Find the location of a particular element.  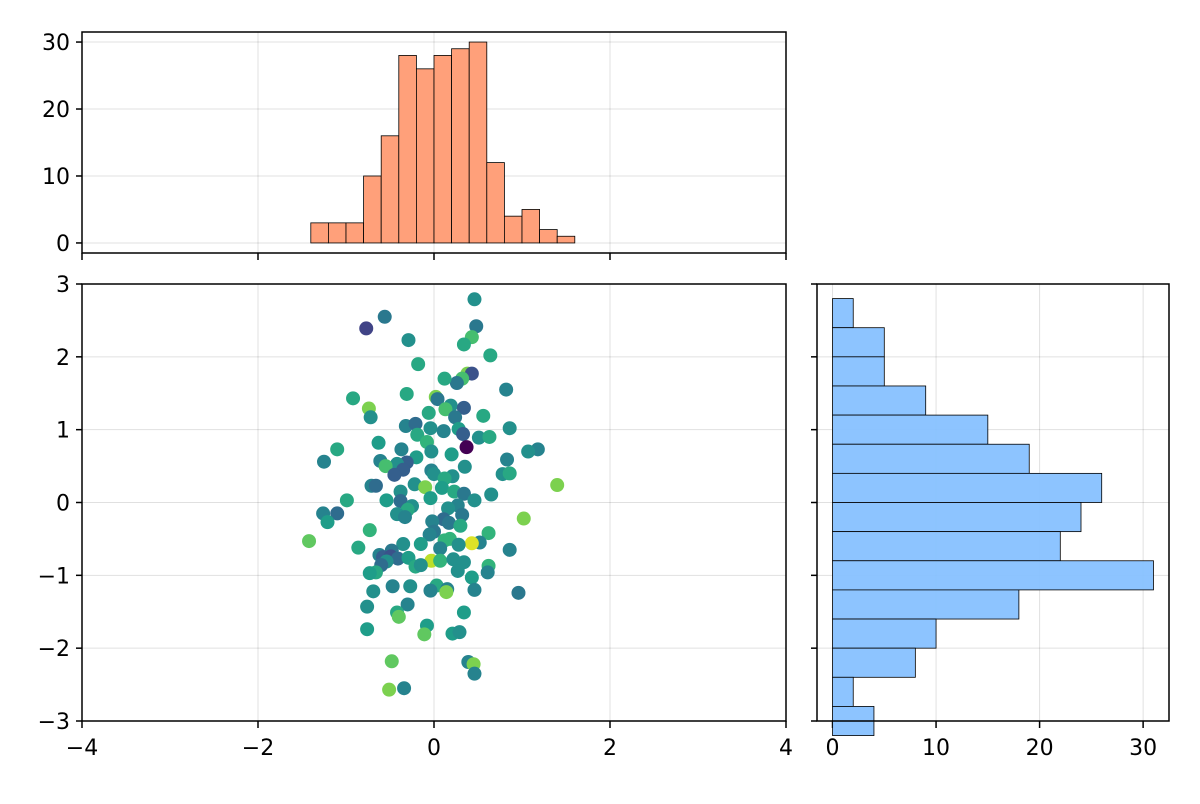

scatter-ytick-label: 2 is located at coordinates (63, 358).